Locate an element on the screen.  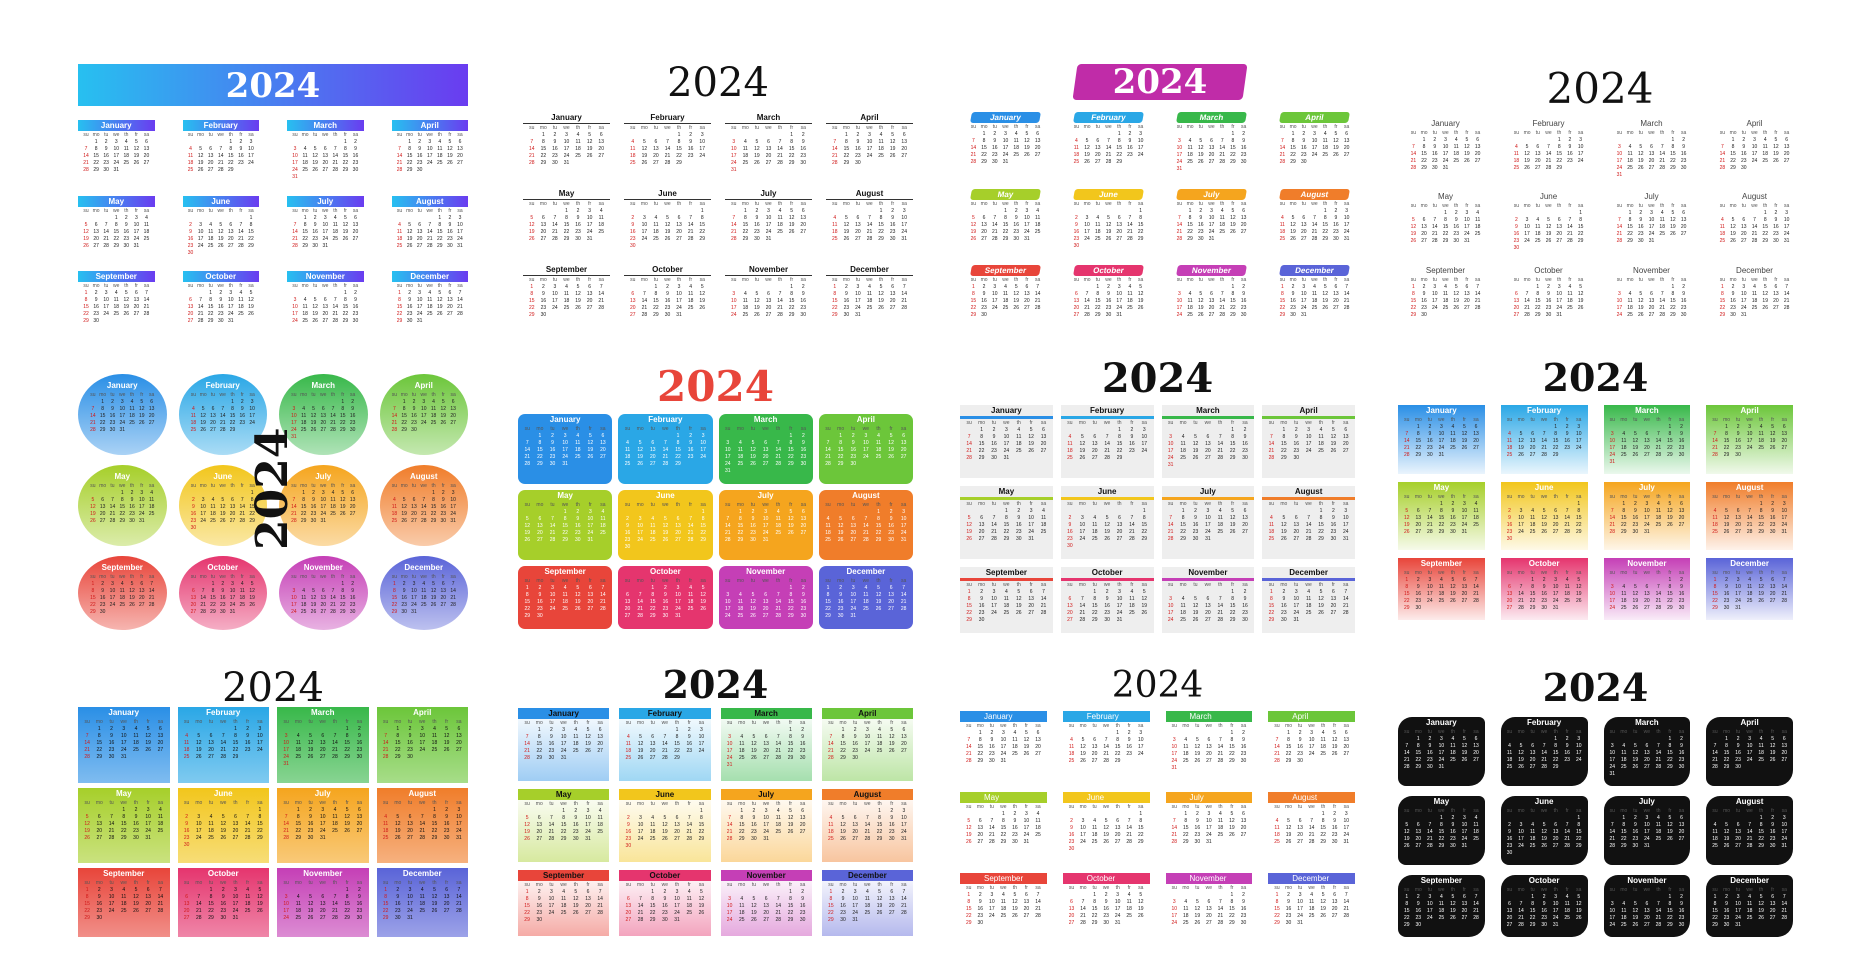
day-cell: 24 is located at coordinates (1559, 307).